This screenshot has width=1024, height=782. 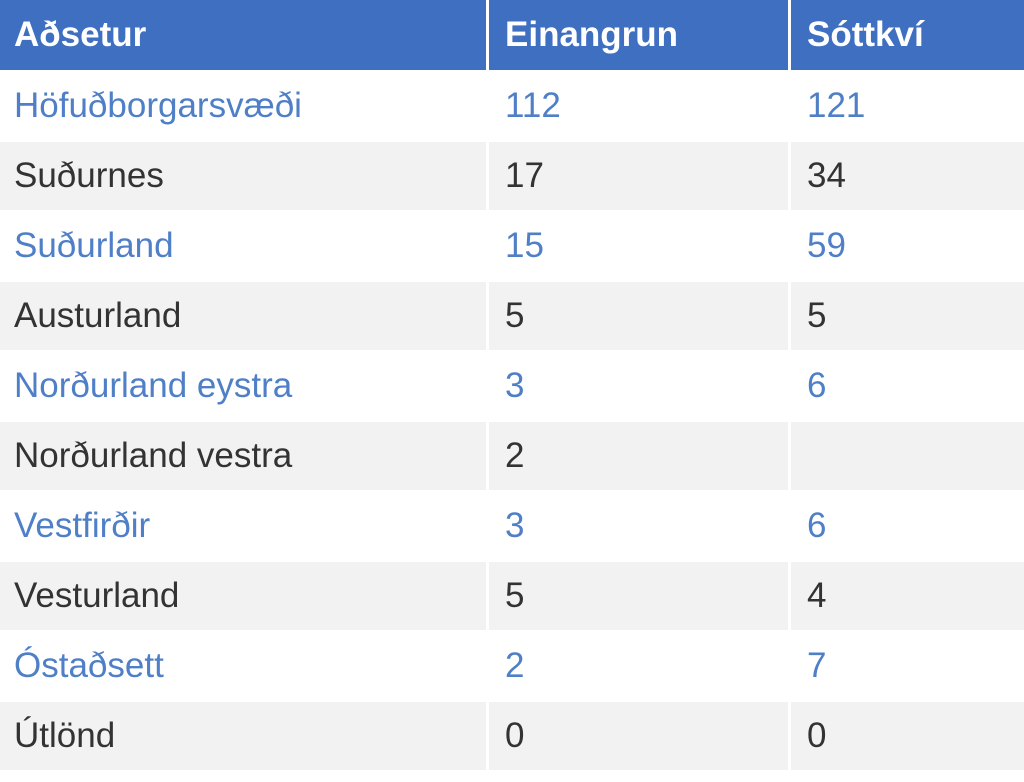 What do you see at coordinates (243, 386) in the screenshot?
I see `region-cell: Norðurland eystra` at bounding box center [243, 386].